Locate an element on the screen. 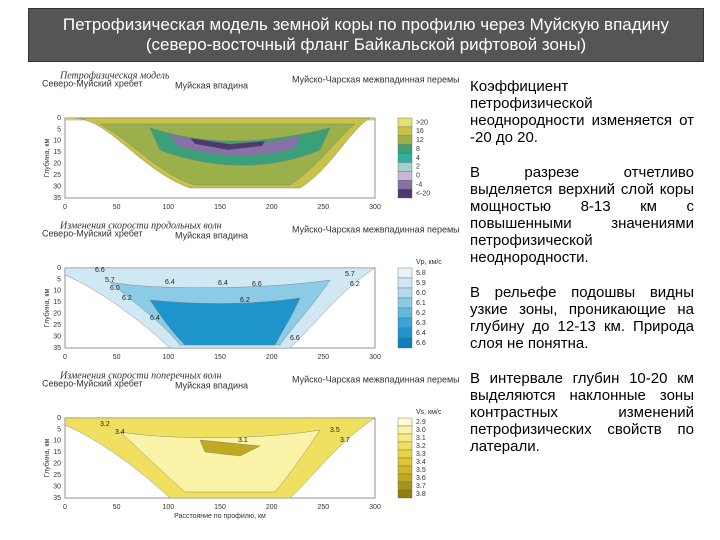 Image resolution: width=720 pixels, height=540 pixels. legend-label: 3.5 is located at coordinates (421, 470).